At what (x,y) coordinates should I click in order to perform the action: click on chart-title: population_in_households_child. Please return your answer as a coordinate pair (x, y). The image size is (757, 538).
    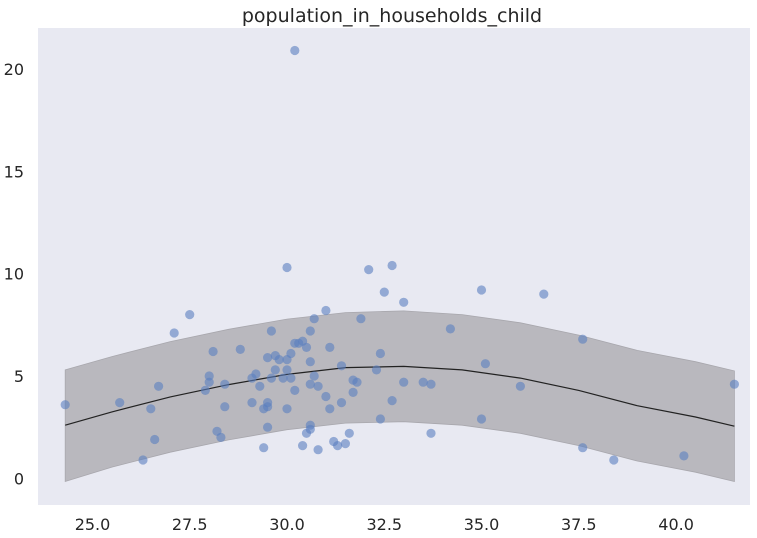
    Looking at the image, I should click on (392, 16).